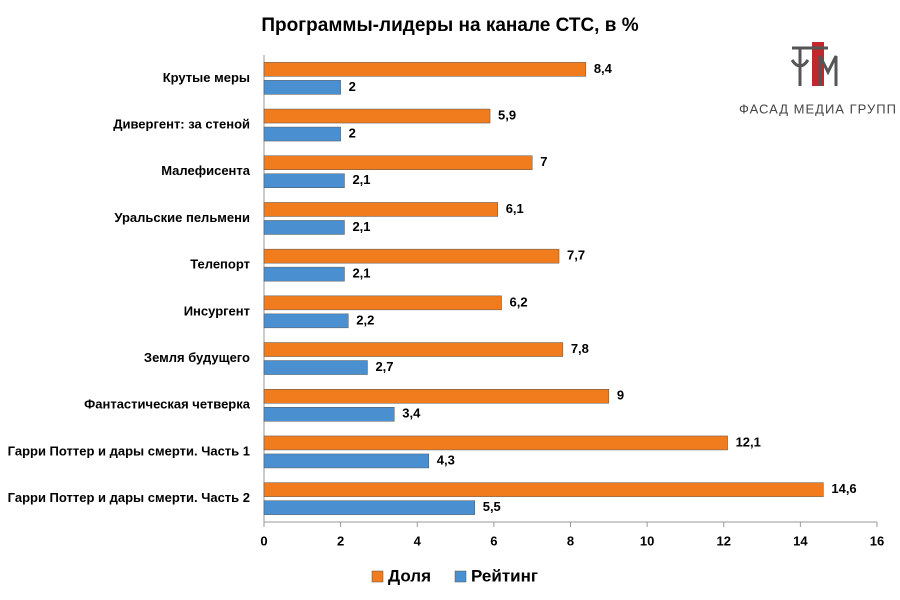  What do you see at coordinates (492, 506) in the screenshot?
I see `value-label: 5,5` at bounding box center [492, 506].